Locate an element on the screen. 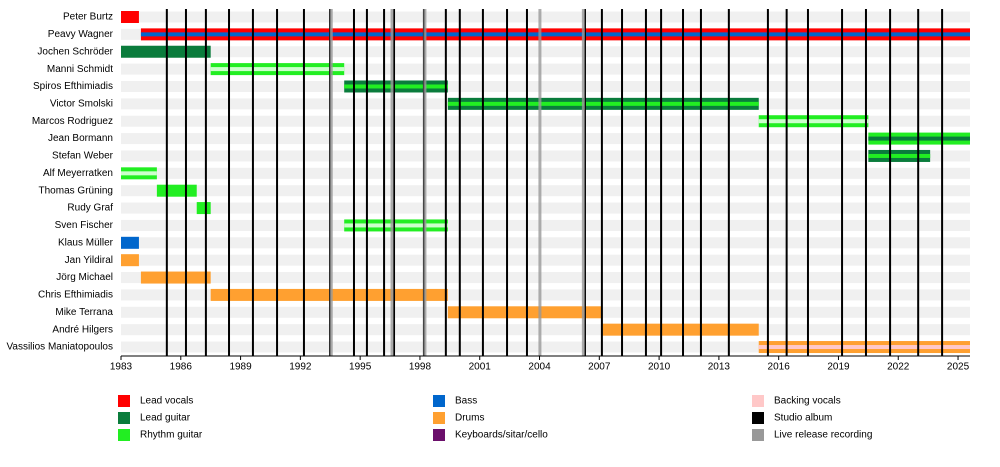 The height and width of the screenshot is (467, 1000). legend-label: Lead vocals is located at coordinates (166, 401).